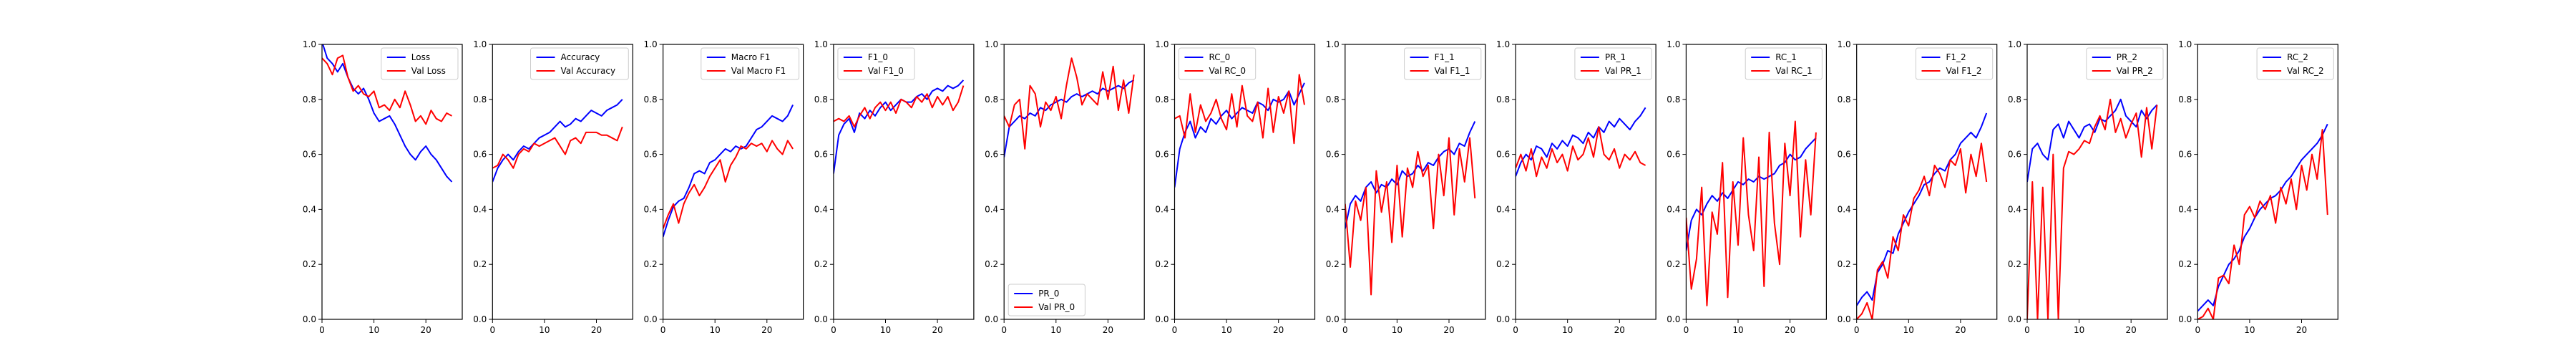 The width and height of the screenshot is (2576, 358). What do you see at coordinates (1615, 57) in the screenshot?
I see `legend-label: PR_1` at bounding box center [1615, 57].